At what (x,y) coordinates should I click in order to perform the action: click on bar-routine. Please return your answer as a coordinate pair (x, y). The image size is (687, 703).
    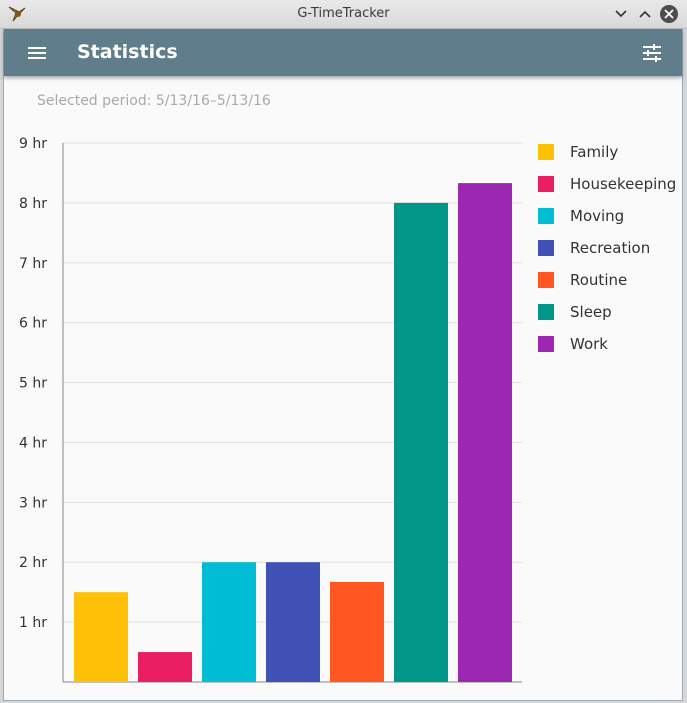
    Looking at the image, I should click on (357, 631).